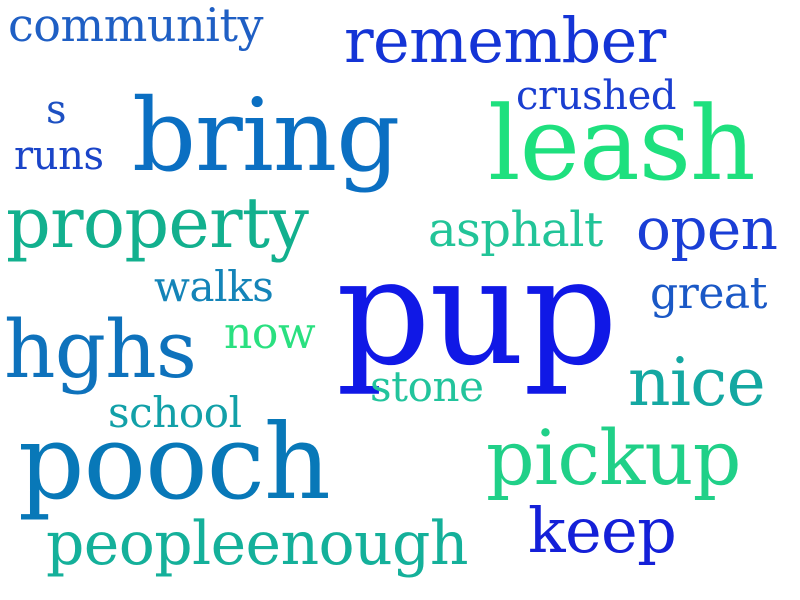  What do you see at coordinates (214, 286) in the screenshot?
I see `word-walks: walks` at bounding box center [214, 286].